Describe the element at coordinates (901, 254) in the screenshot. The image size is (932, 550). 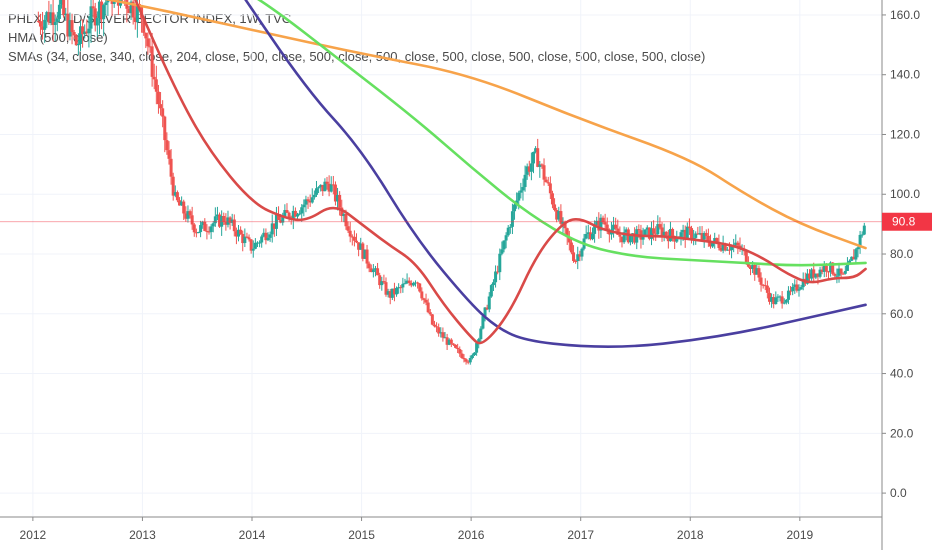
I see `price-axis: 0.0 20.0 40.0 60.0 80.0 100.0 120.0 140.0 160.0` at that location.